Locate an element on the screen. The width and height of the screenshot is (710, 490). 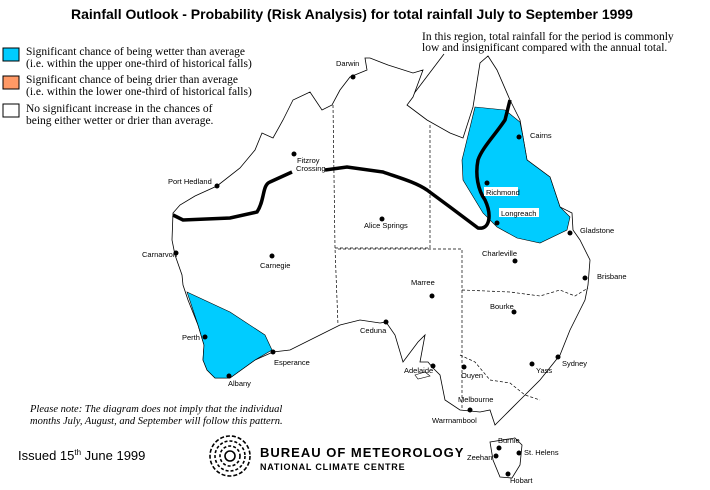
city-label-richmond: Richmond is located at coordinates (503, 192).